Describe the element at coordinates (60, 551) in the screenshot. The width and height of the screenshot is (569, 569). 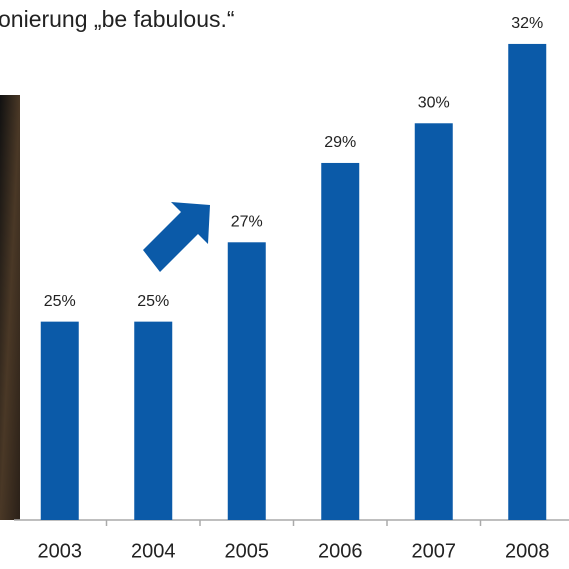
I see `x-tick-label: 2003` at that location.